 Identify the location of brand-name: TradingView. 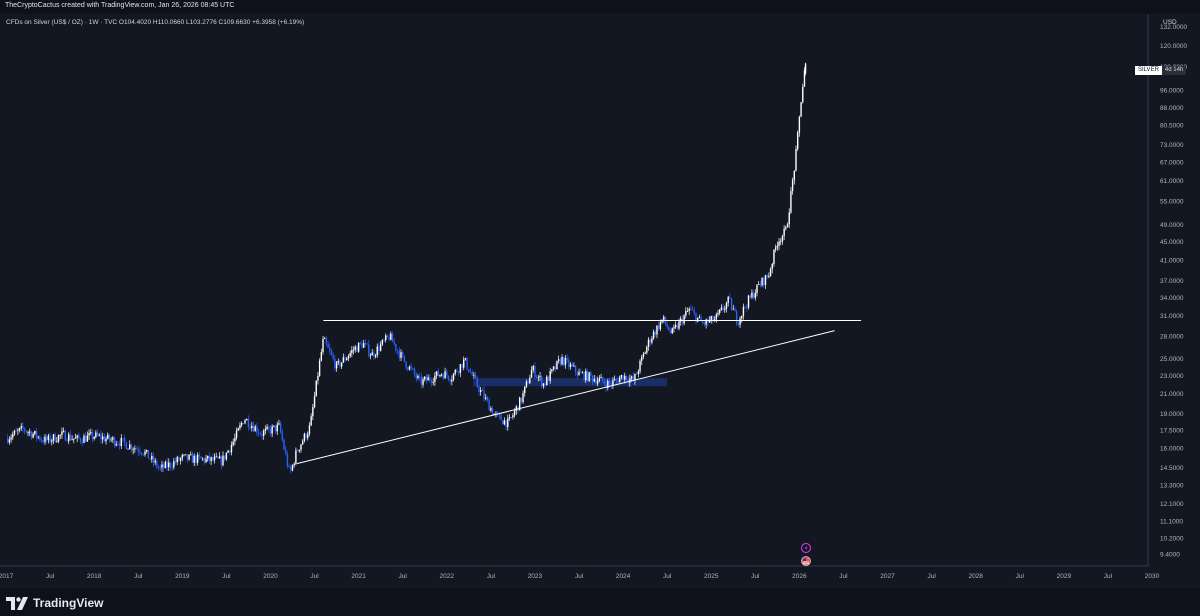
(68, 603).